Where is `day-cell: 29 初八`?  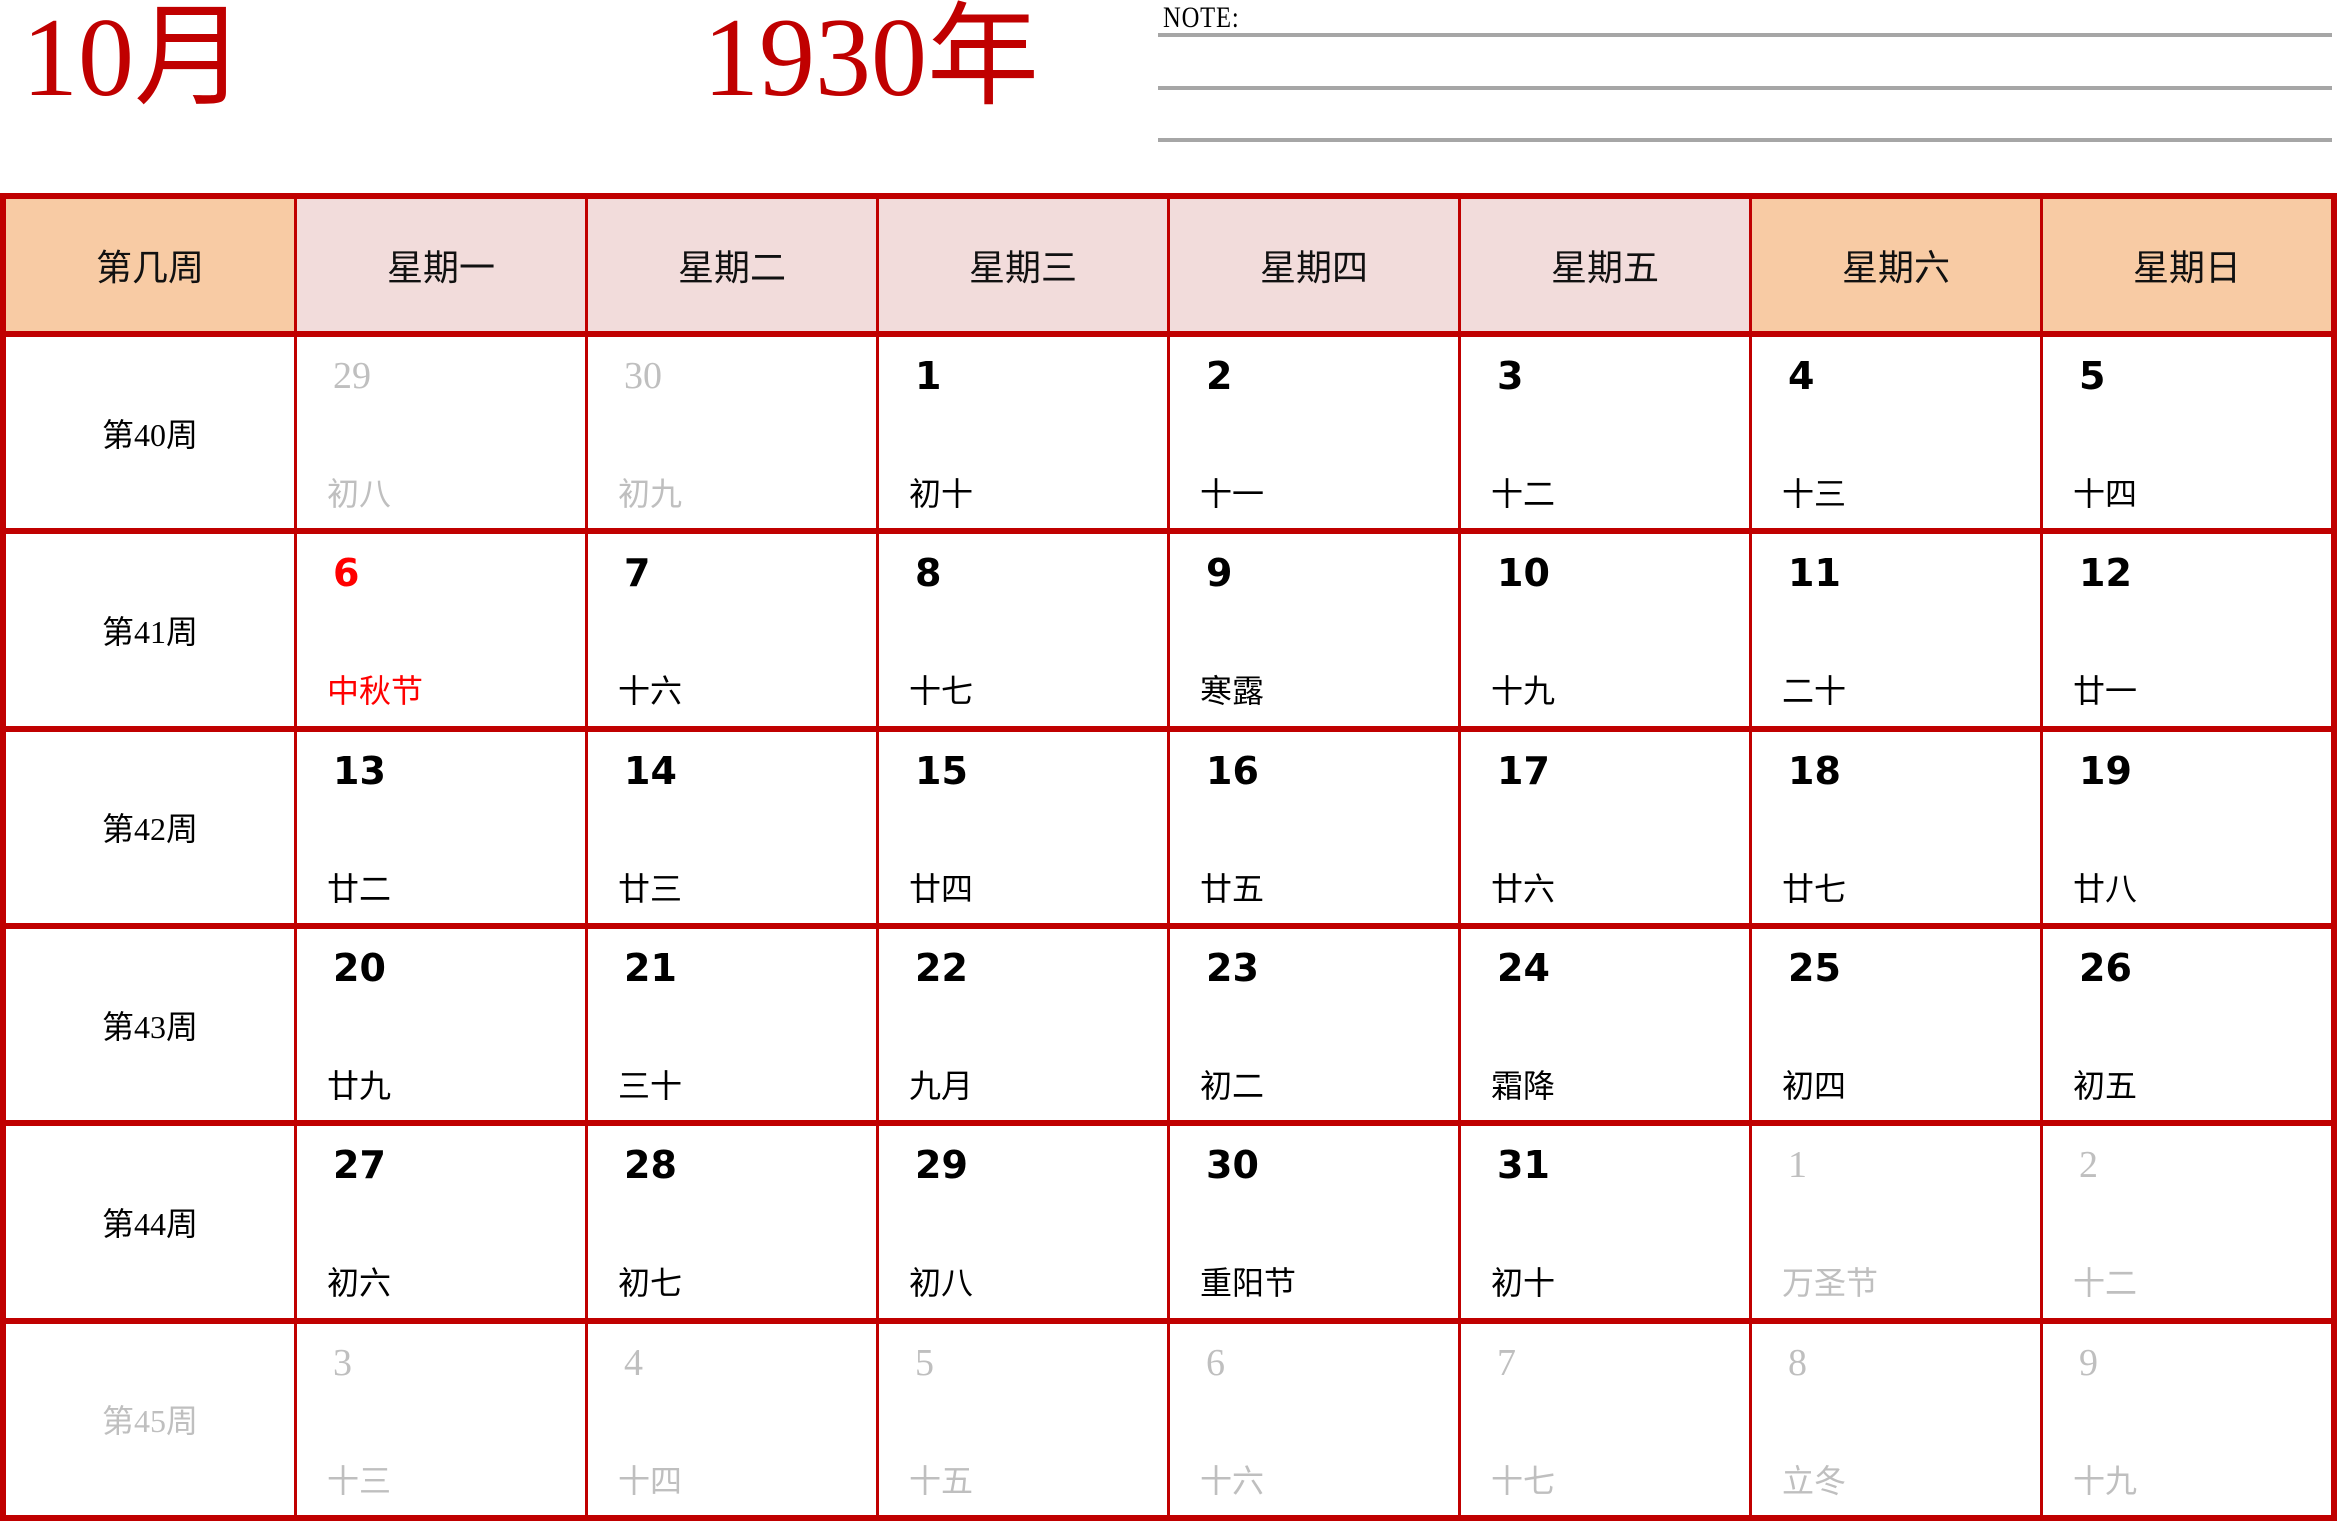 day-cell: 29 初八 is located at coordinates (441, 433).